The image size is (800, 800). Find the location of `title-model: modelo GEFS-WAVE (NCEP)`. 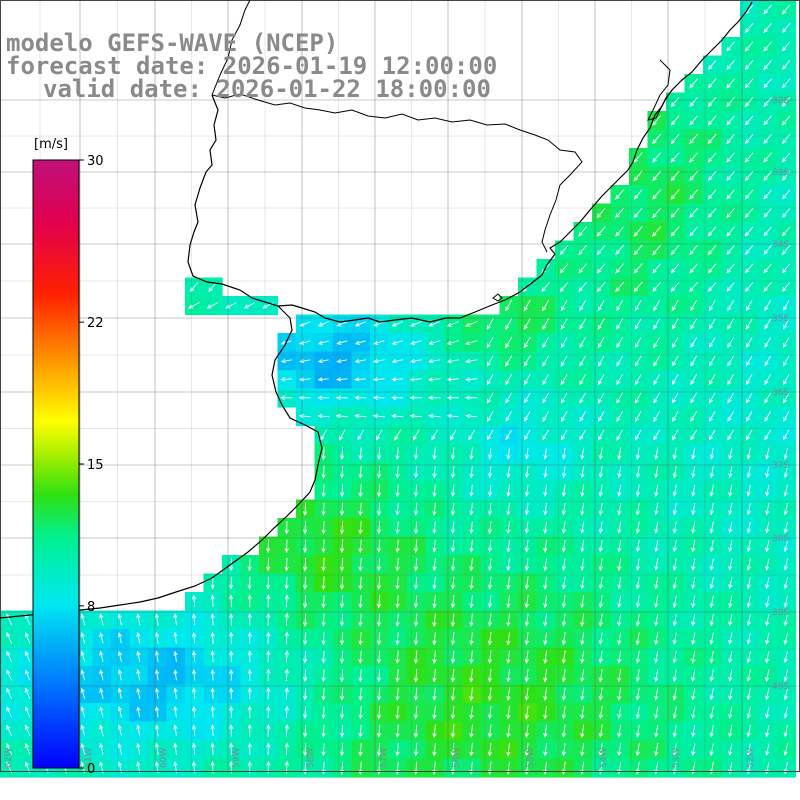

title-model: modelo GEFS-WAVE (NCEP) is located at coordinates (172, 43).